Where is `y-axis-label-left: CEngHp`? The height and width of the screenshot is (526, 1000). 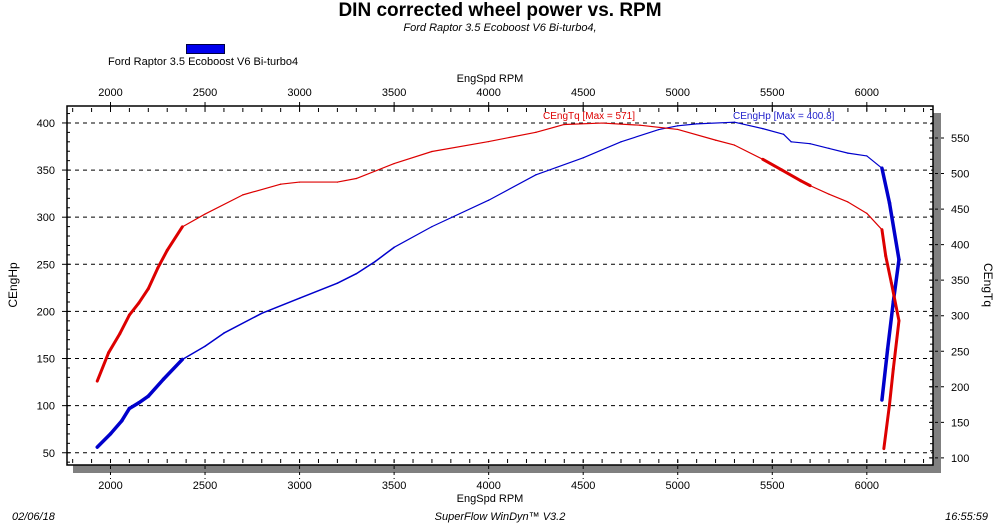
y-axis-label-left: CEngHp is located at coordinates (13, 285).